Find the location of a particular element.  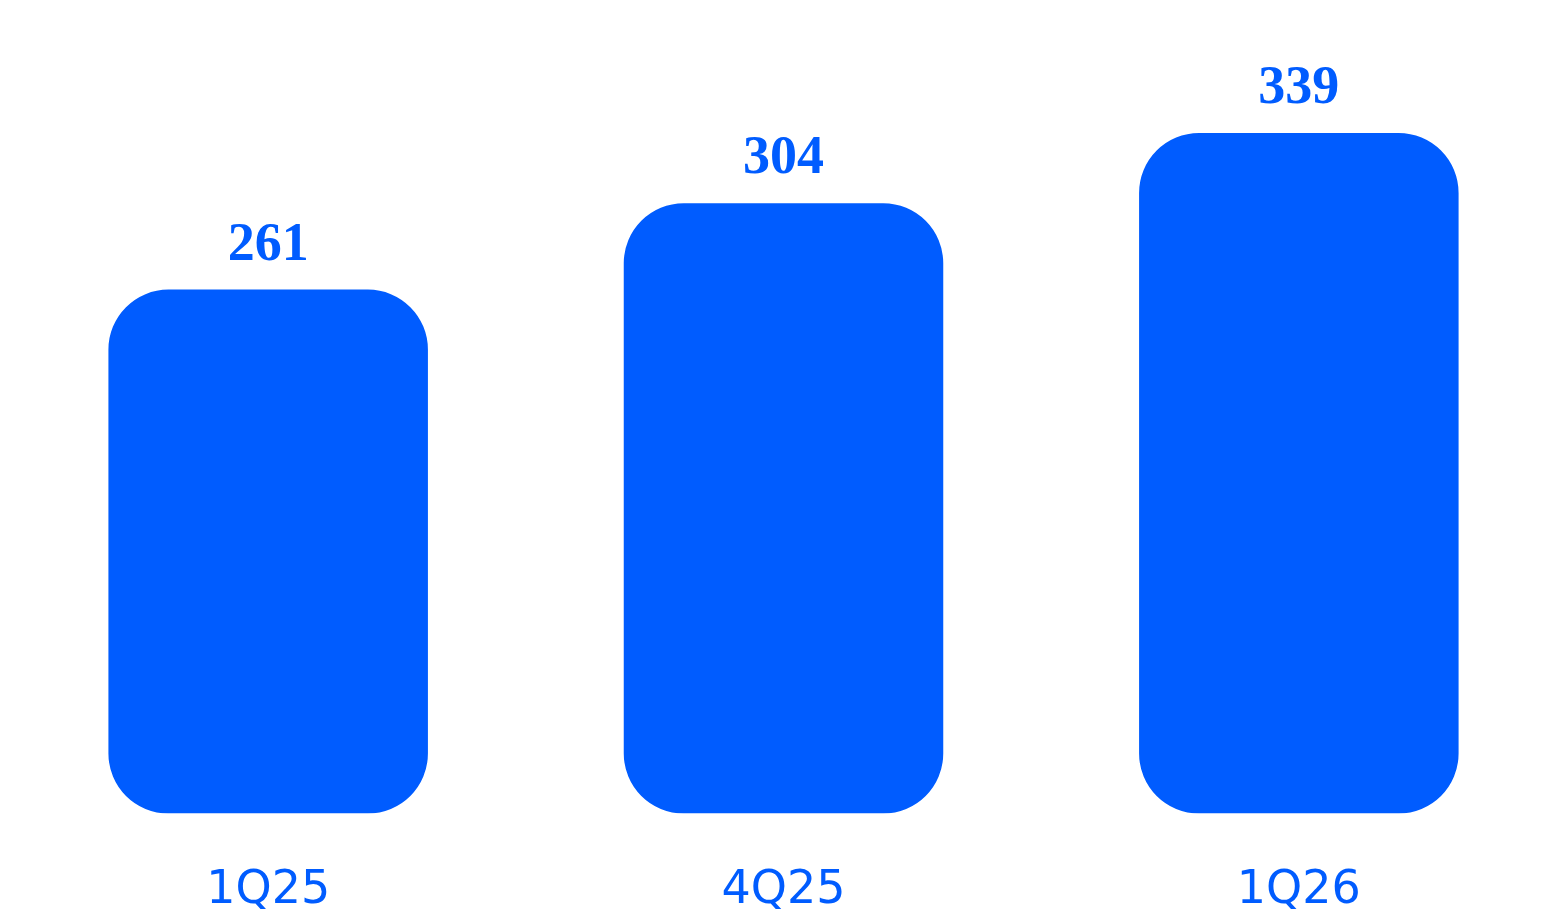

data-label: 261 is located at coordinates (268, 241).